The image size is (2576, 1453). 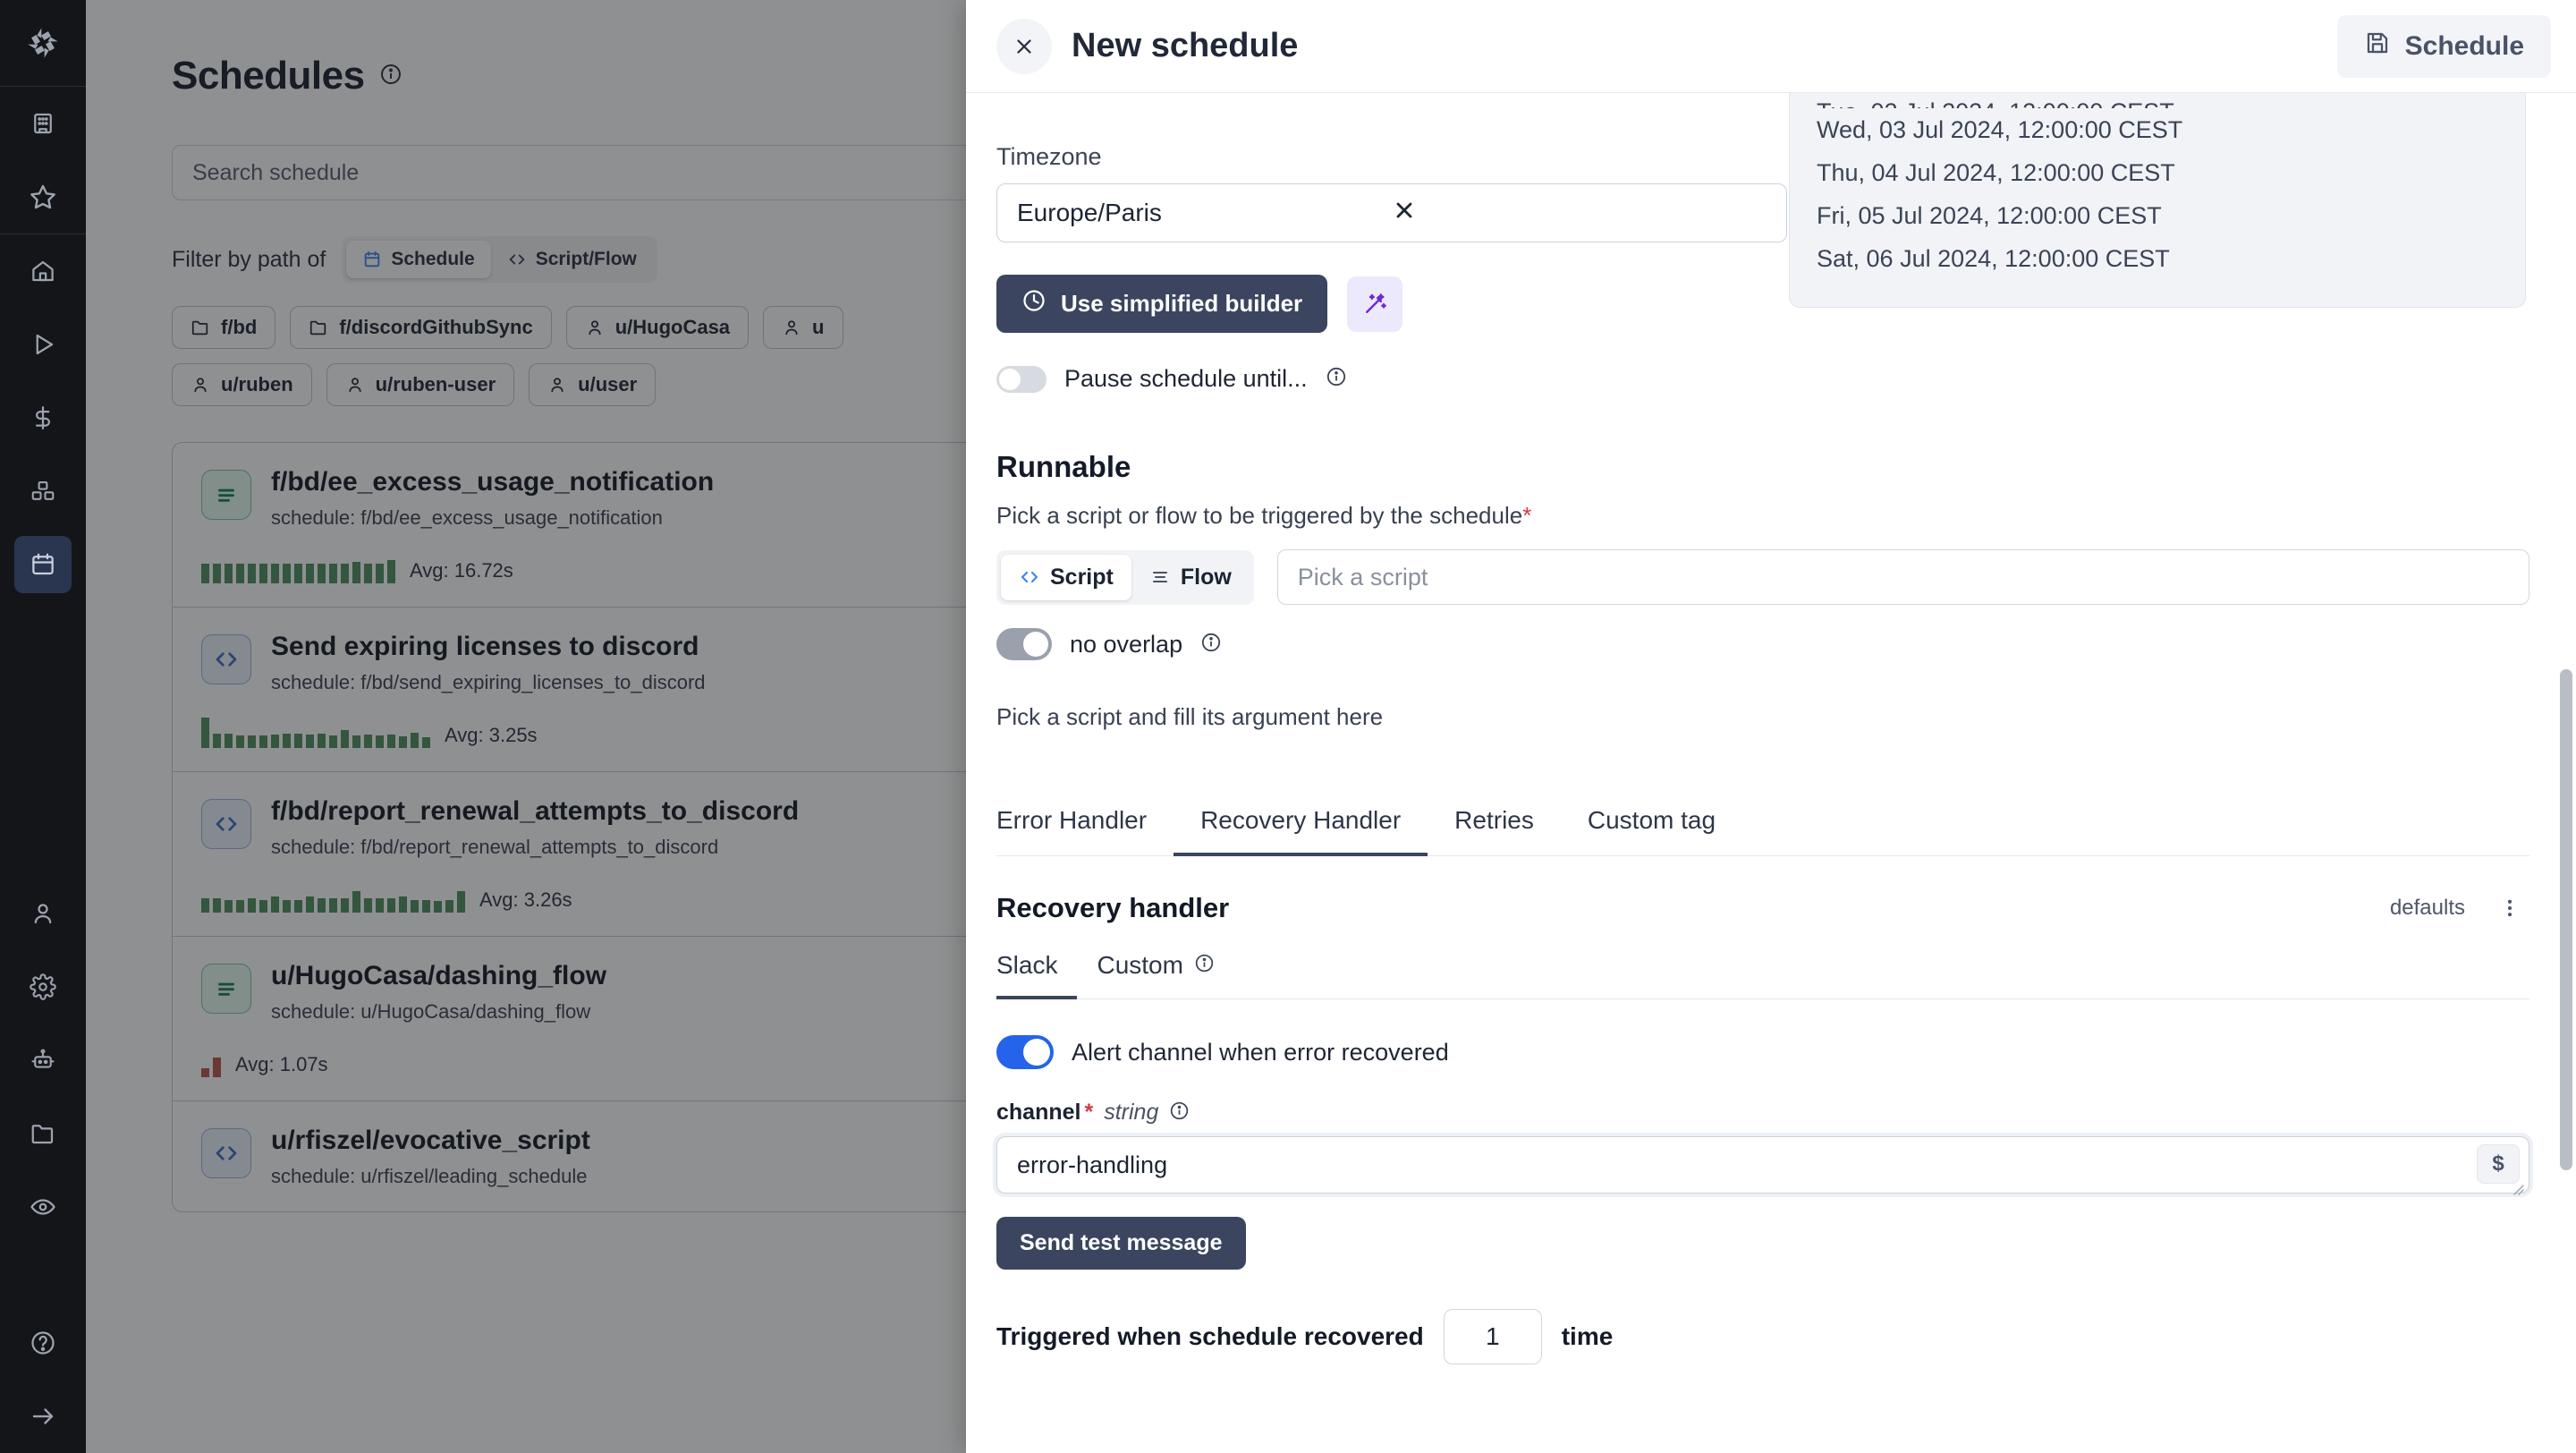 I want to click on save-schedule-button: Schedule, so click(x=2443, y=46).